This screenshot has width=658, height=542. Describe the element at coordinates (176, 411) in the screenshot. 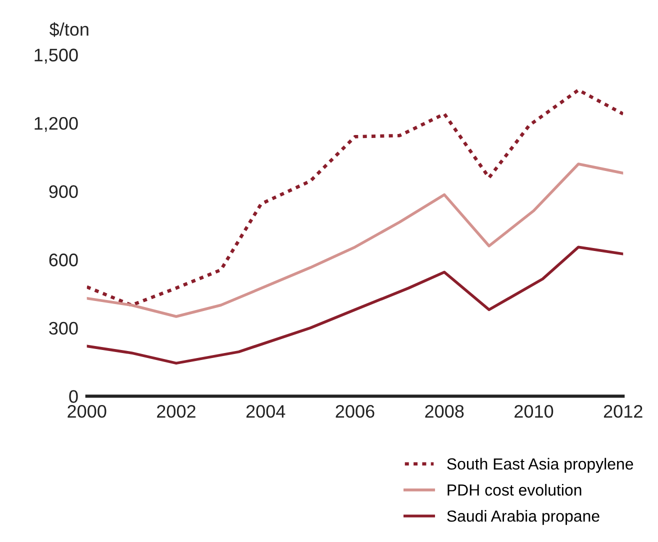

I see `x-tick-label: 2002` at that location.